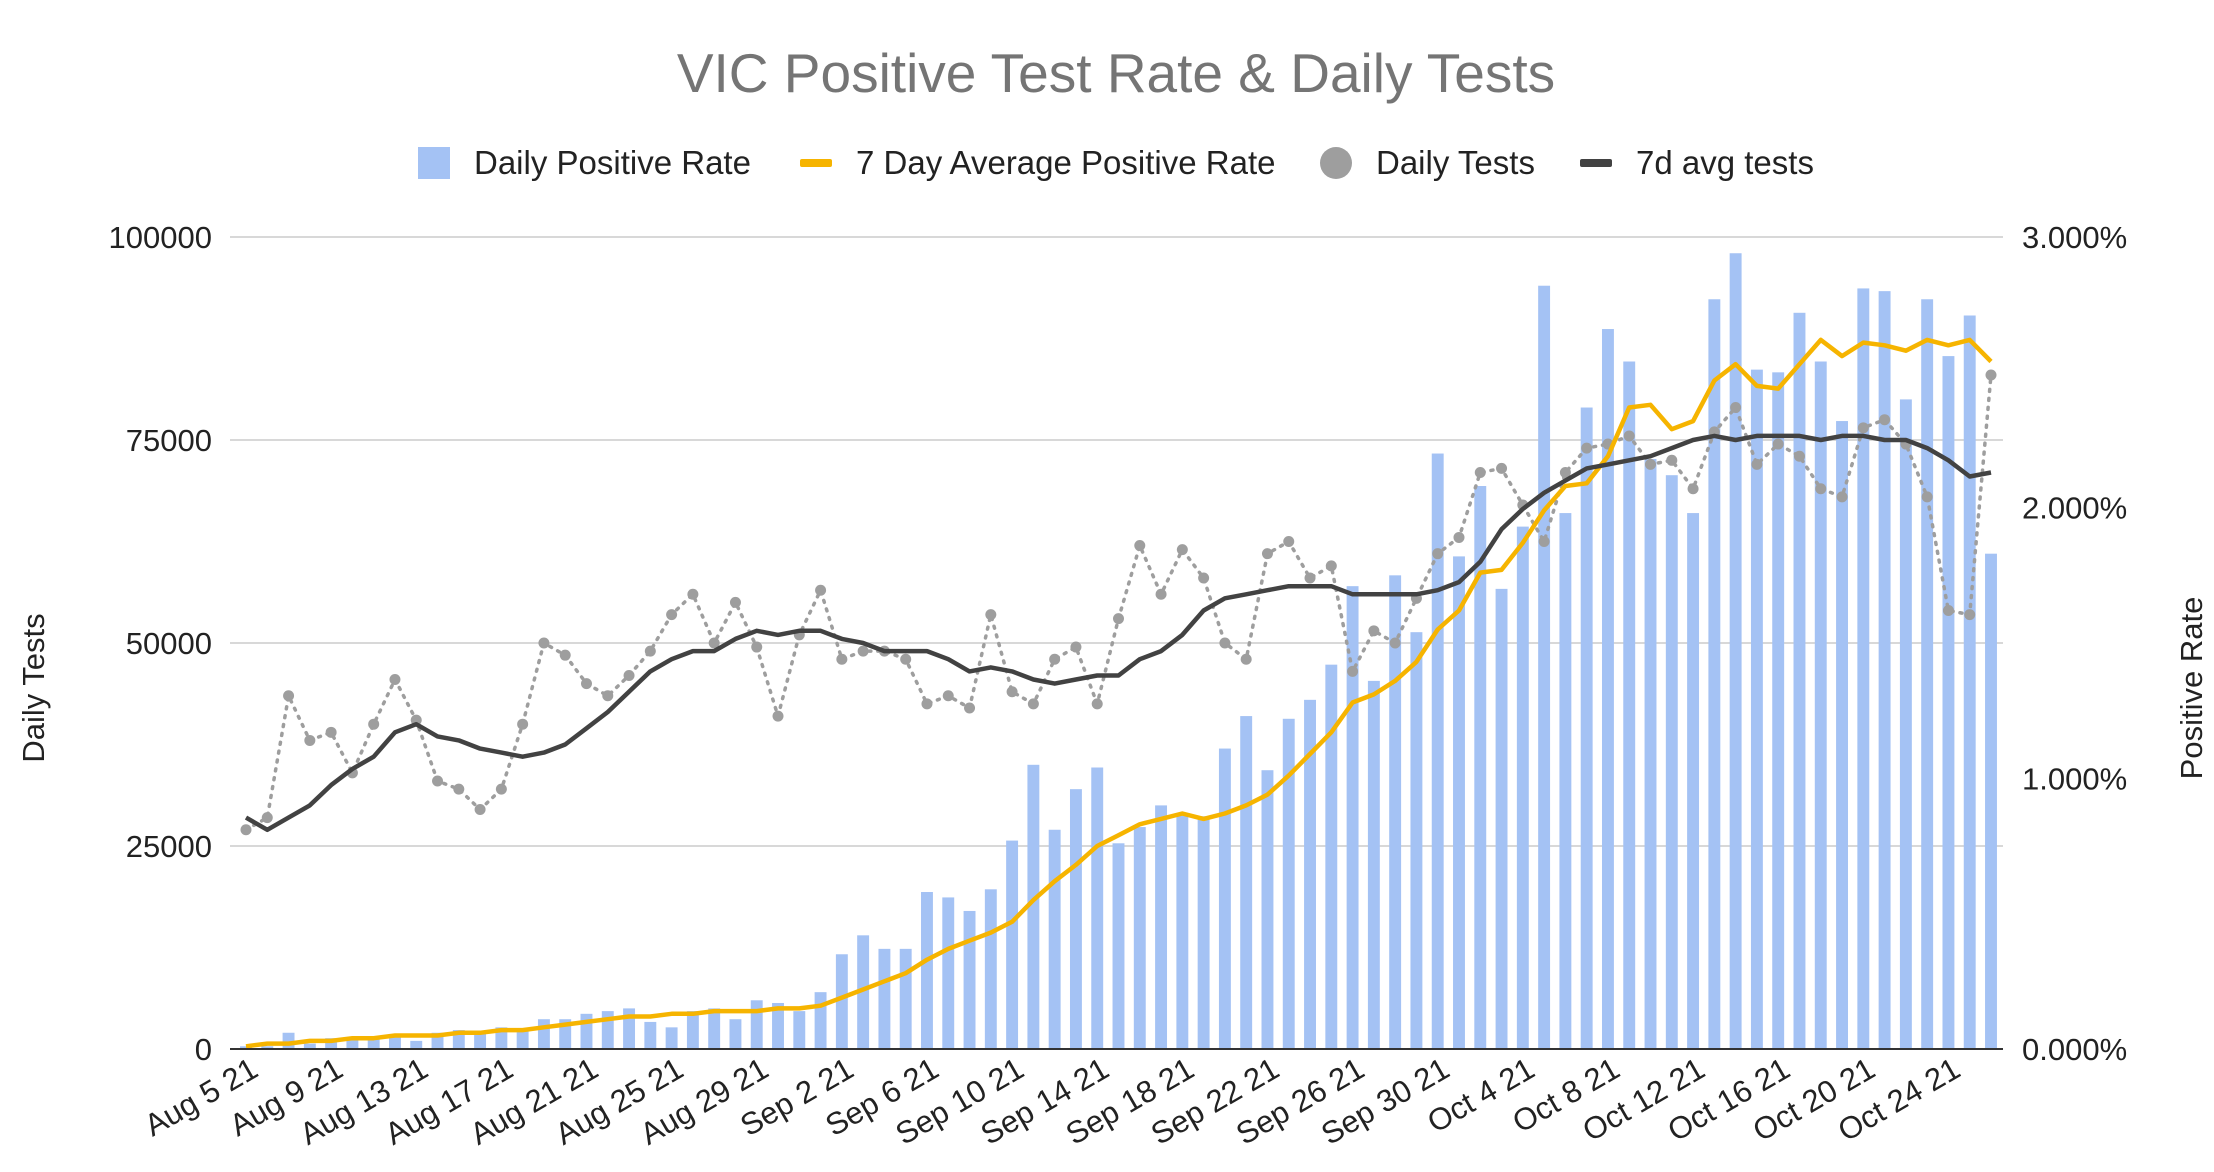 Image resolution: width=2214 pixels, height=1172 pixels. Describe the element at coordinates (2191, 688) in the screenshot. I see `y-axis-right-title: Positive Rate` at that location.